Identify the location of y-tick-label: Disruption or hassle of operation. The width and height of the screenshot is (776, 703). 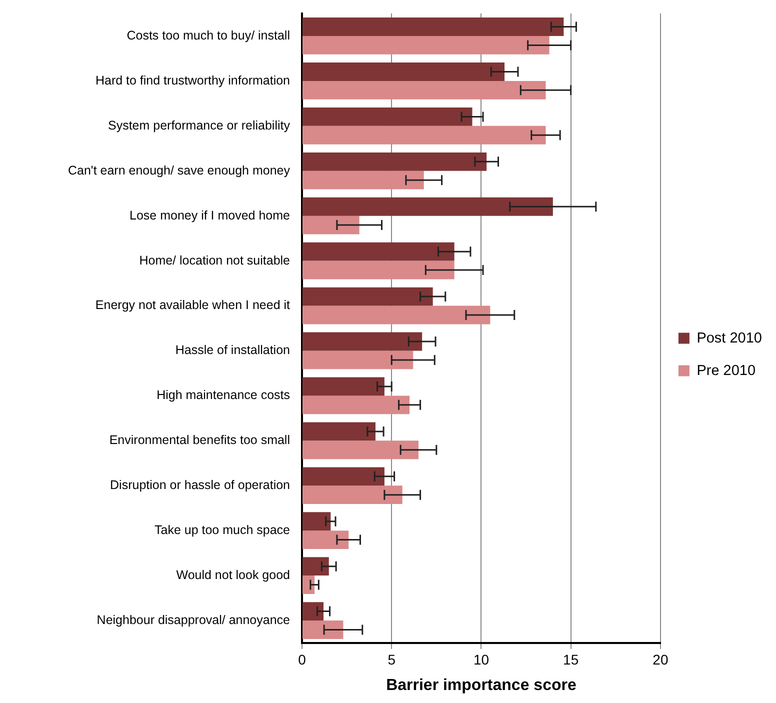
(200, 485).